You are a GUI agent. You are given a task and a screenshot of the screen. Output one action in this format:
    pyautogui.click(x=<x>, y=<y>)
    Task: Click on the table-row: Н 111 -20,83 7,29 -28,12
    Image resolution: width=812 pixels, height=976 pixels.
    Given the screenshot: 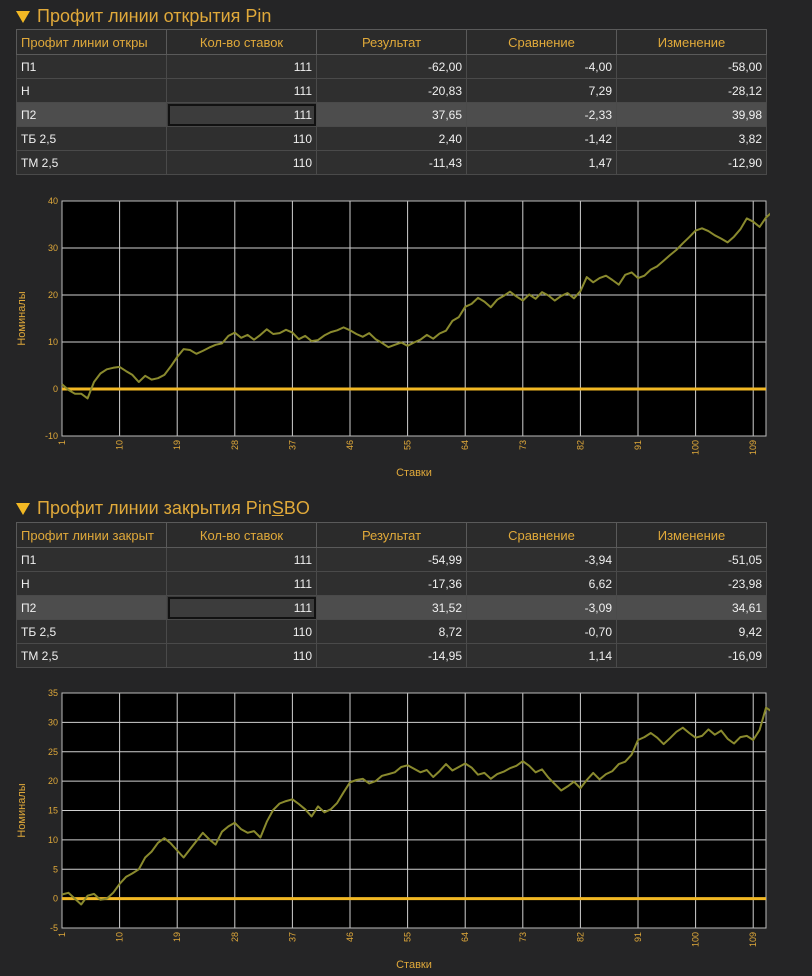 What is the action you would take?
    pyautogui.click(x=391, y=90)
    